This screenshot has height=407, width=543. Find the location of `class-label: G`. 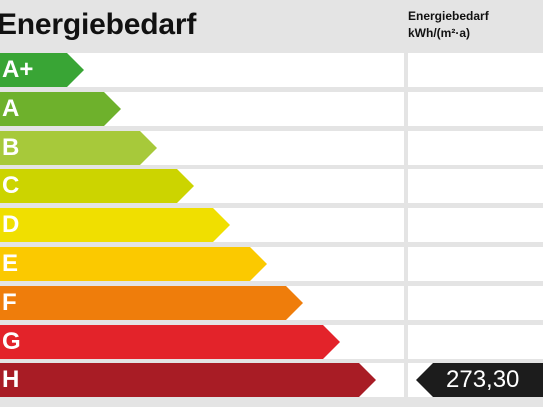

class-label: G is located at coordinates (11, 341).